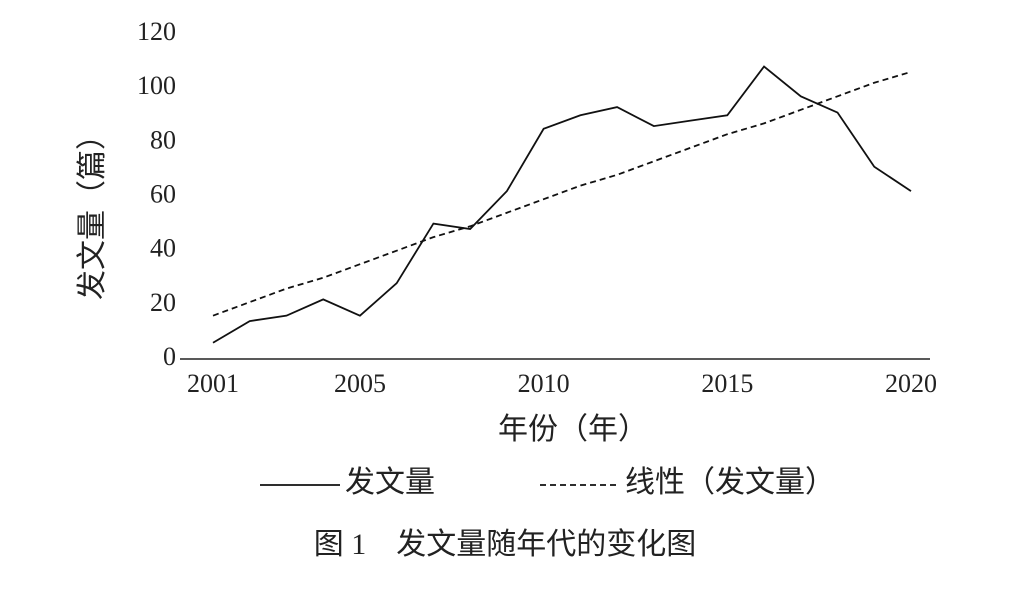  Describe the element at coordinates (911, 383) in the screenshot. I see `x-tick-label: 2020` at that location.